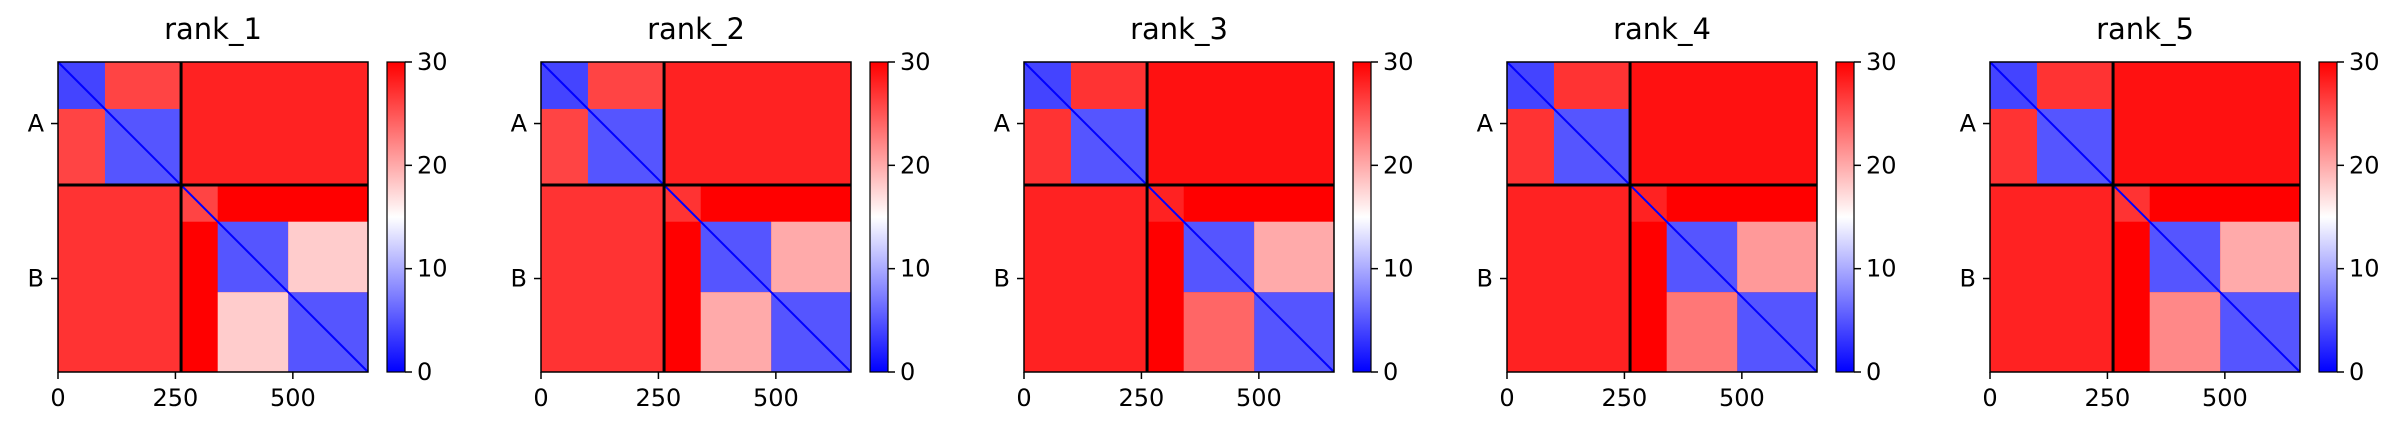  I want to click on panel-title: rank_1, so click(213, 29).